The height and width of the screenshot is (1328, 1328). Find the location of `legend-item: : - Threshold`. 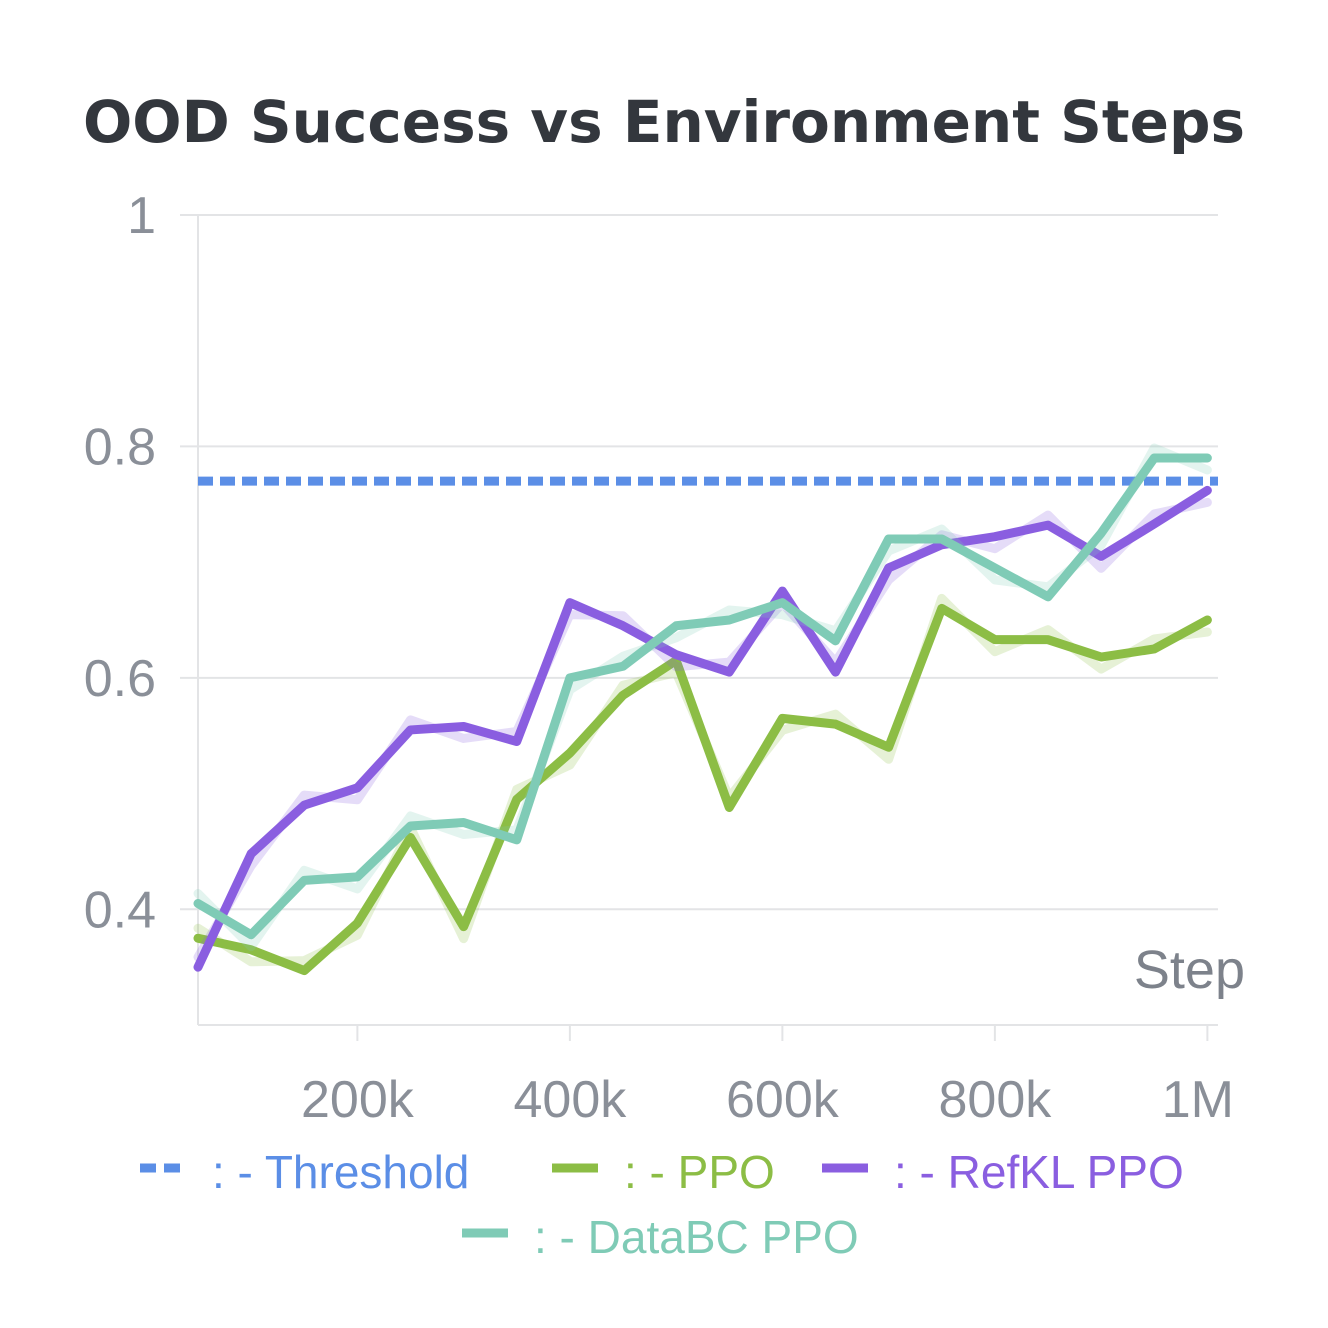

legend-item: : - Threshold is located at coordinates (304, 1172).